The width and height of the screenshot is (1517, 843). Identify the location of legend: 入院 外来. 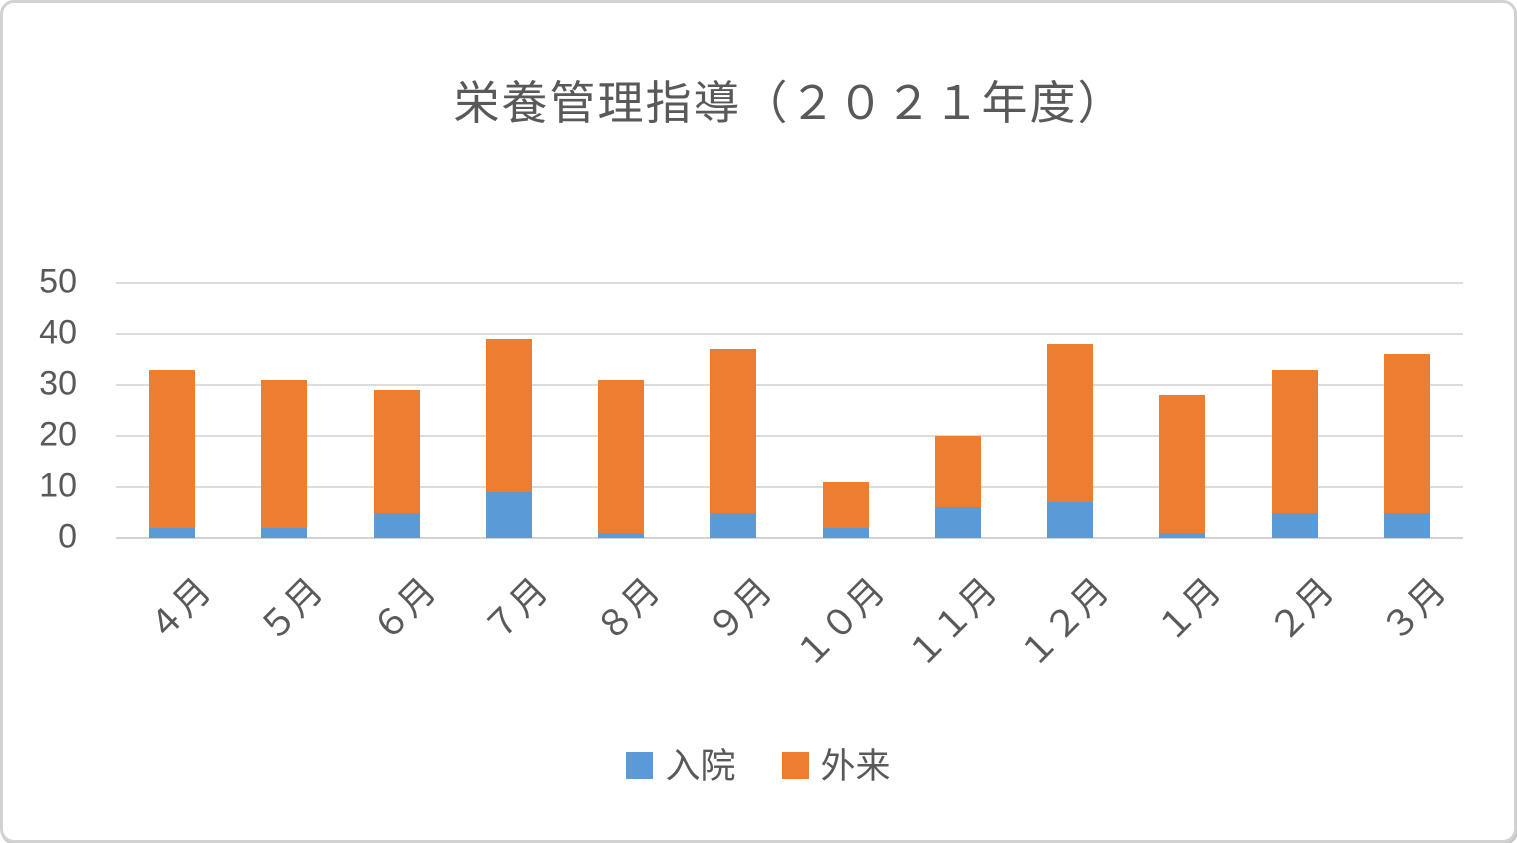
(758, 763).